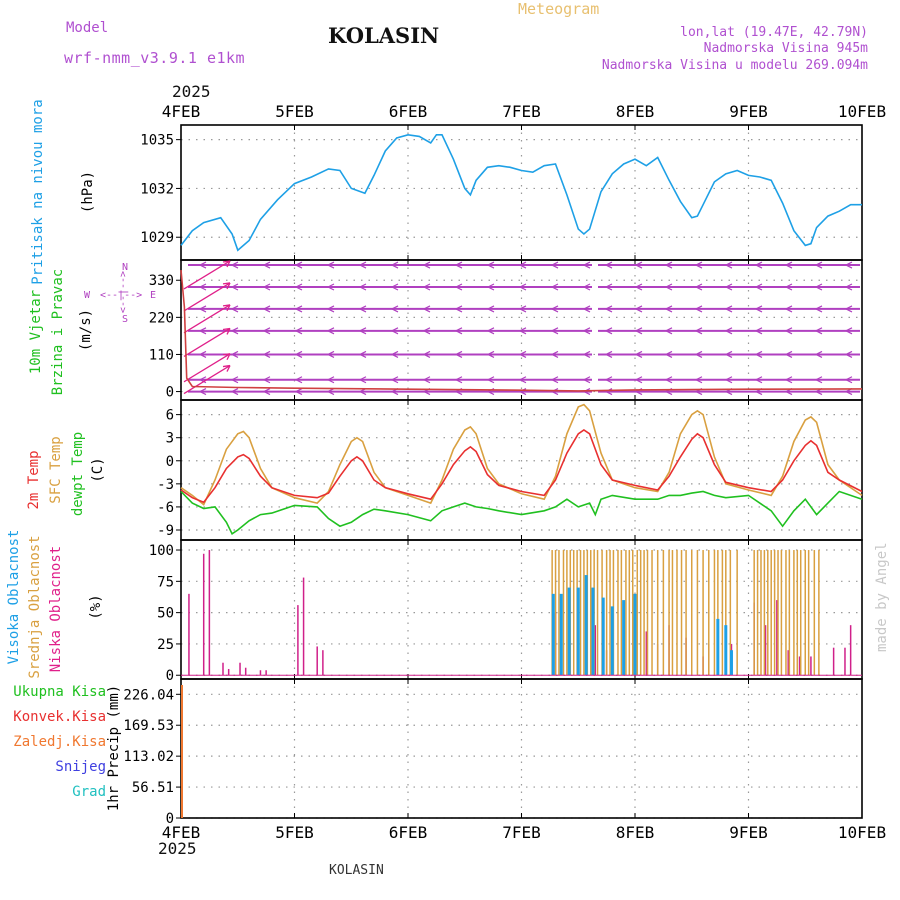 Image resolution: width=900 pixels, height=900 pixels. What do you see at coordinates (89, 792) in the screenshot?
I see `precip-legend-4: Grad` at bounding box center [89, 792].